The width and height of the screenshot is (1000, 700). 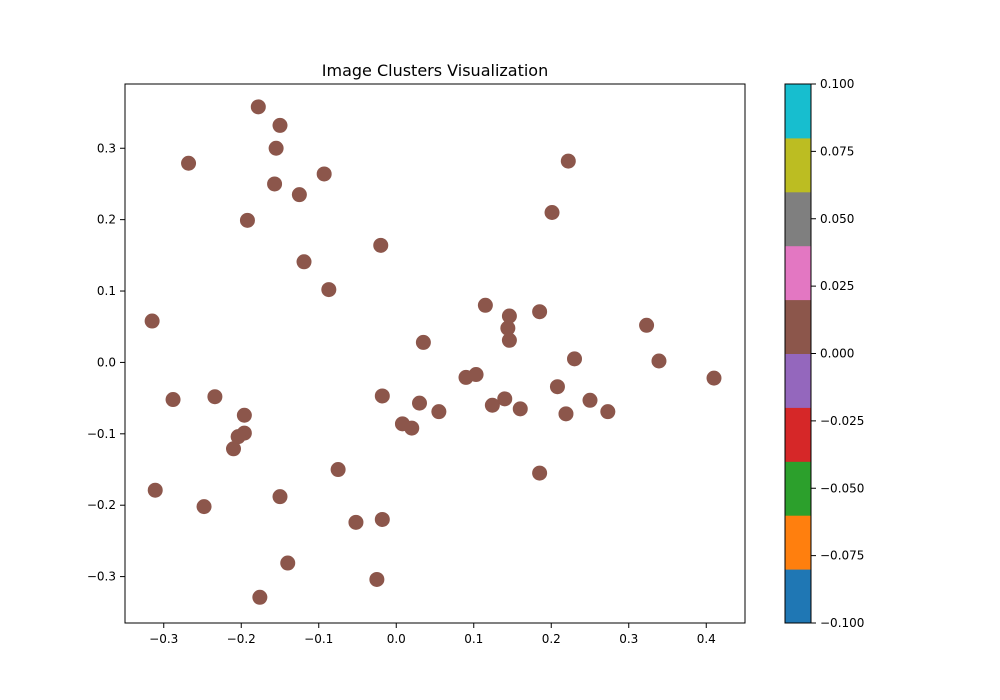 I want to click on colorbar-tick-label: 0.000, so click(x=837, y=354).